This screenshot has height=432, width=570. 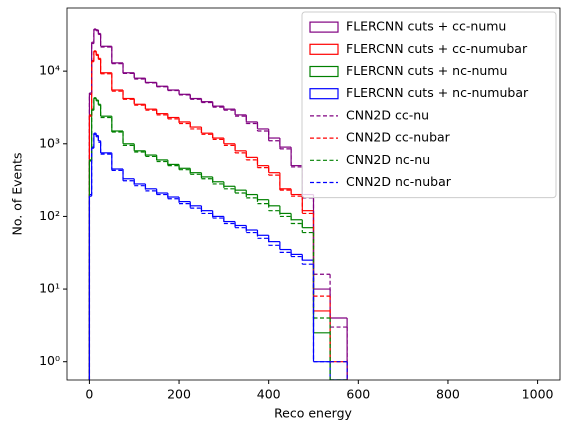 What do you see at coordinates (358, 394) in the screenshot?
I see `x-tick-label: 600` at bounding box center [358, 394].